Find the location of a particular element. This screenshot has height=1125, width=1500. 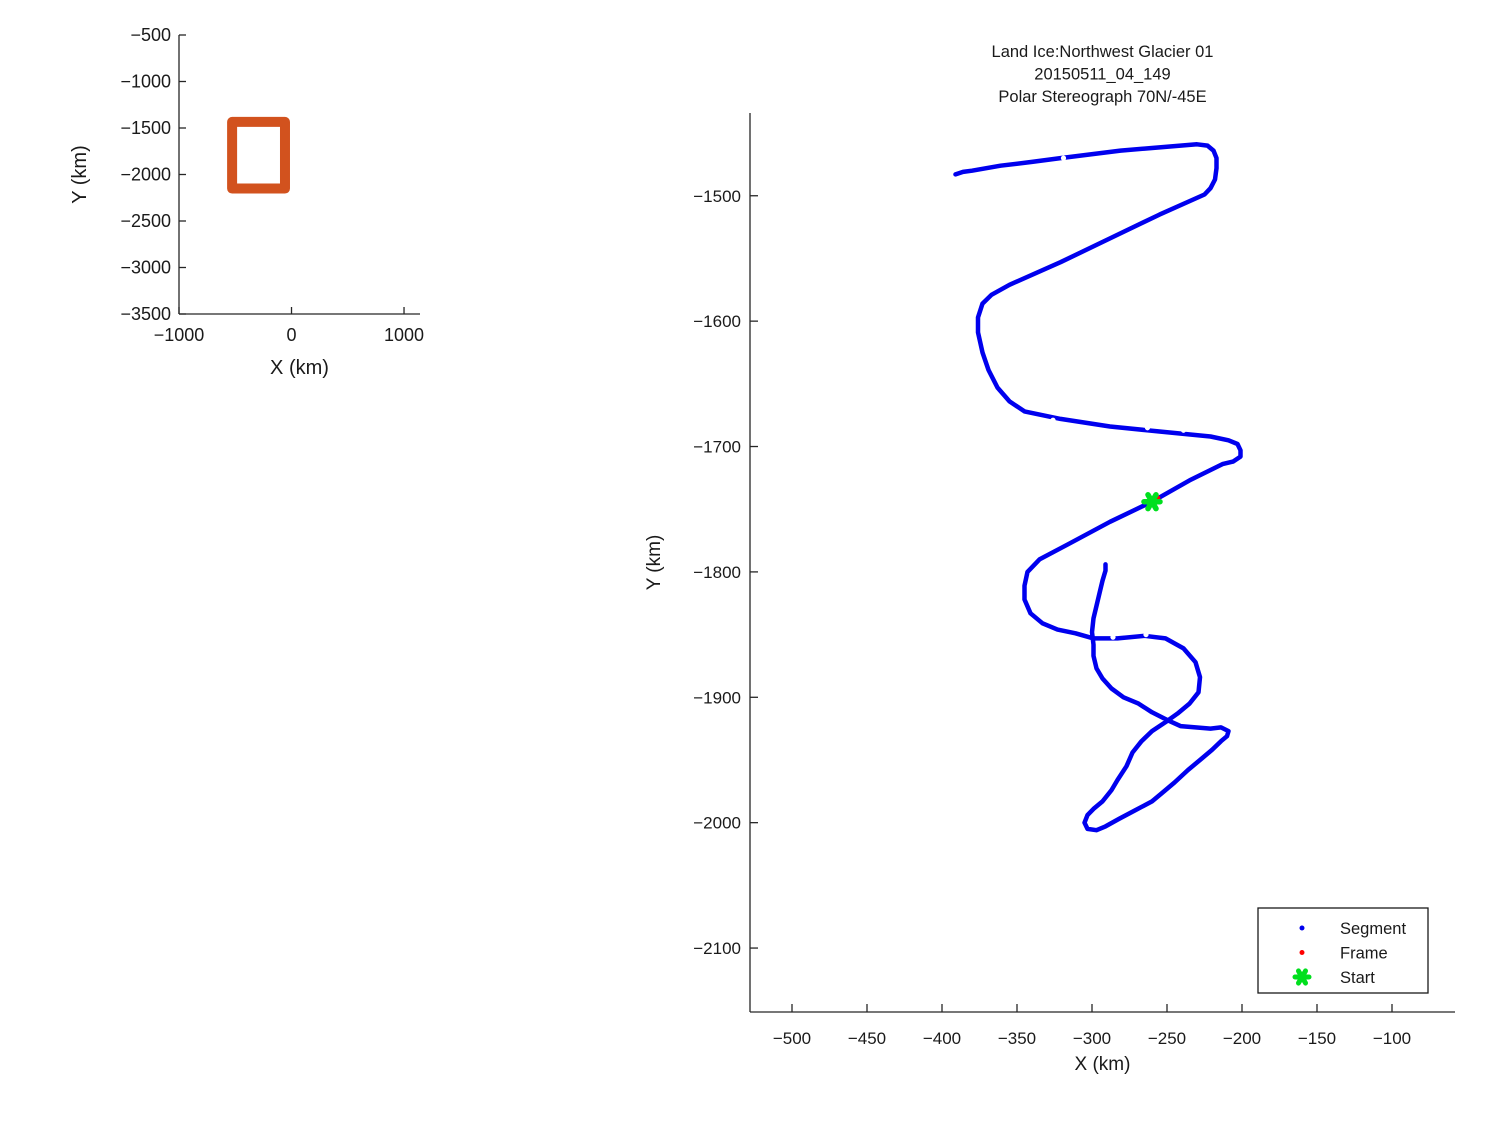

y-tick-label: −1800 is located at coordinates (717, 572).